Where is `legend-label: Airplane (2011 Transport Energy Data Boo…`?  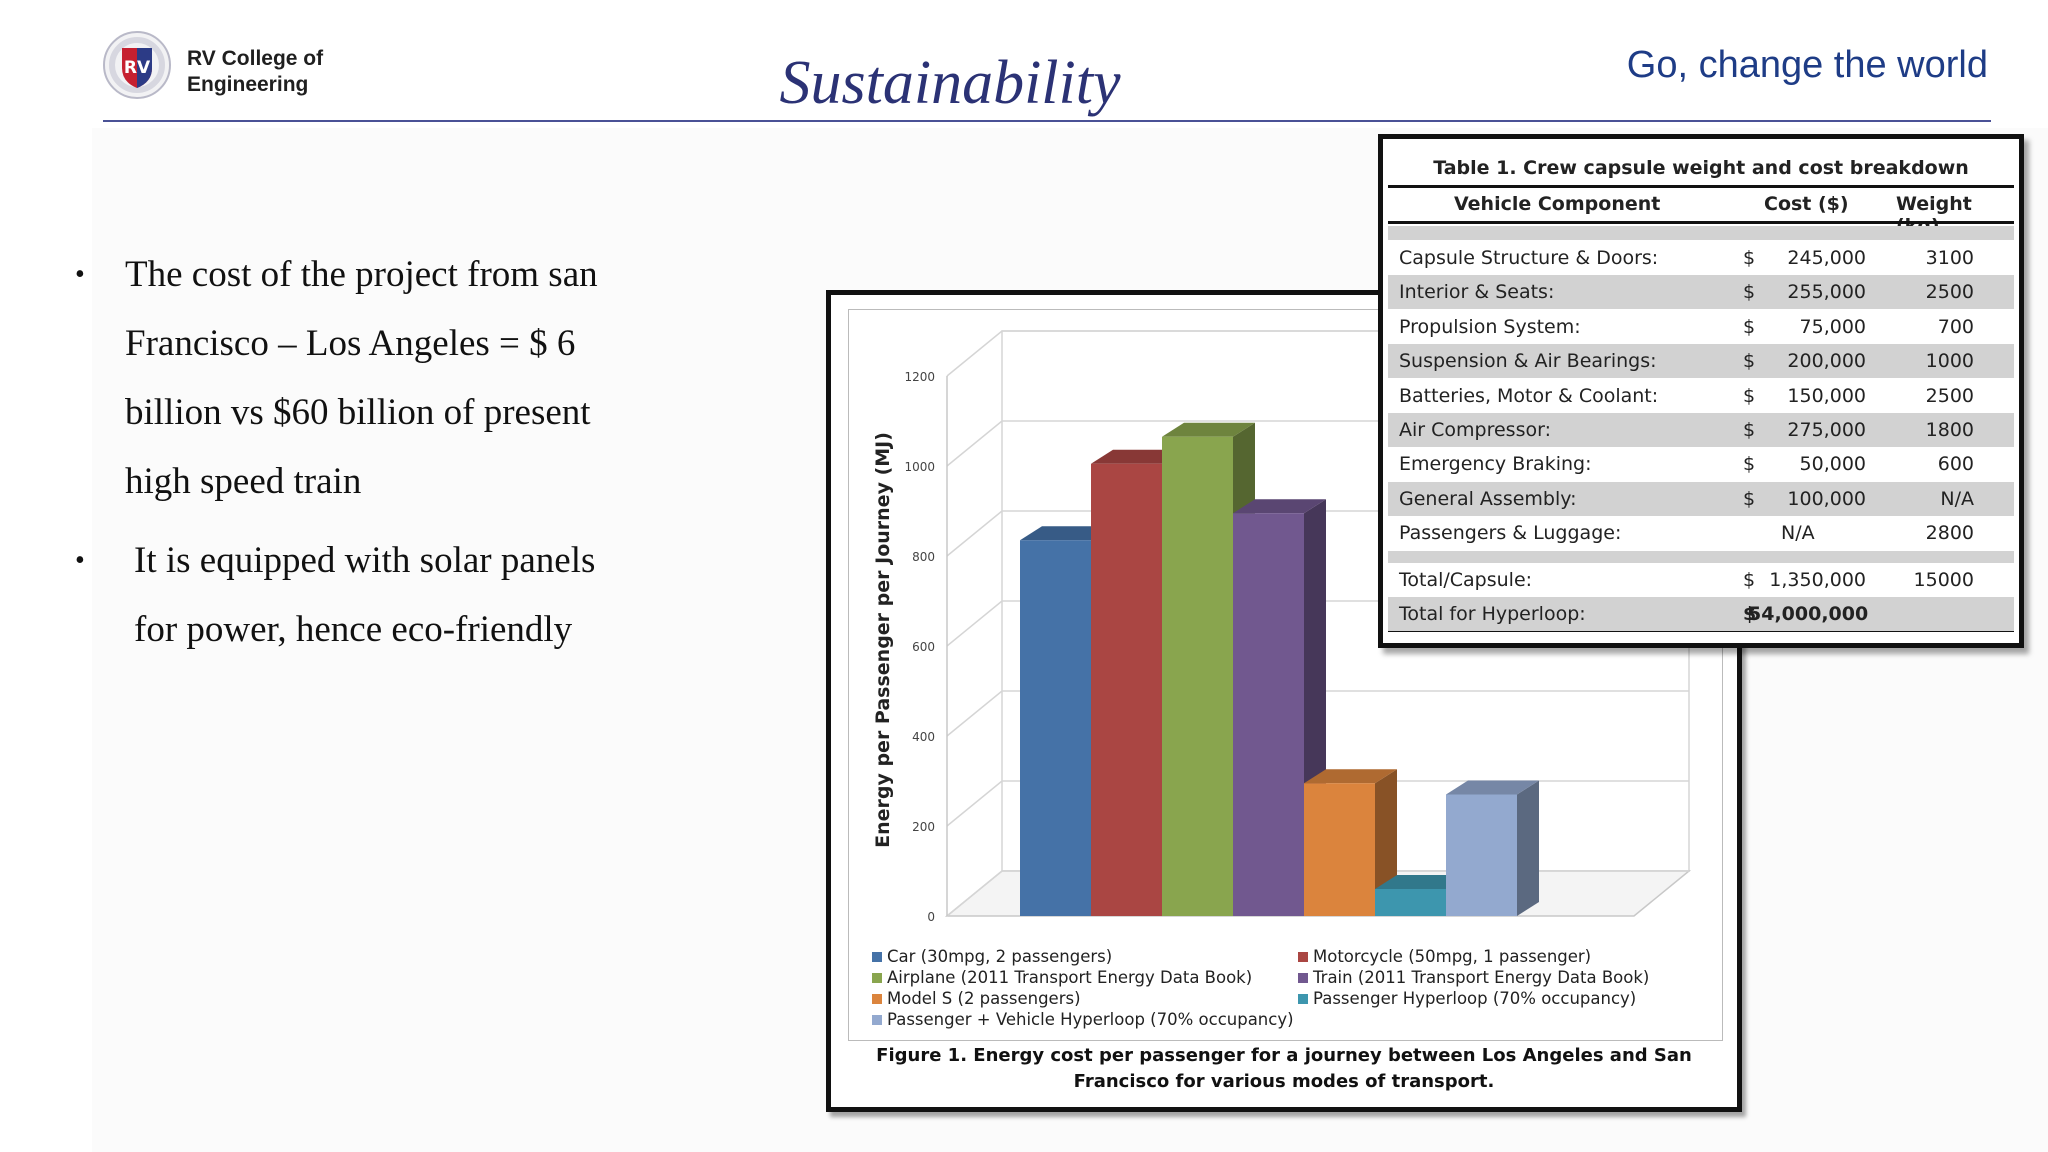
legend-label: Airplane (2011 Transport Energy Data Boo… is located at coordinates (1070, 977).